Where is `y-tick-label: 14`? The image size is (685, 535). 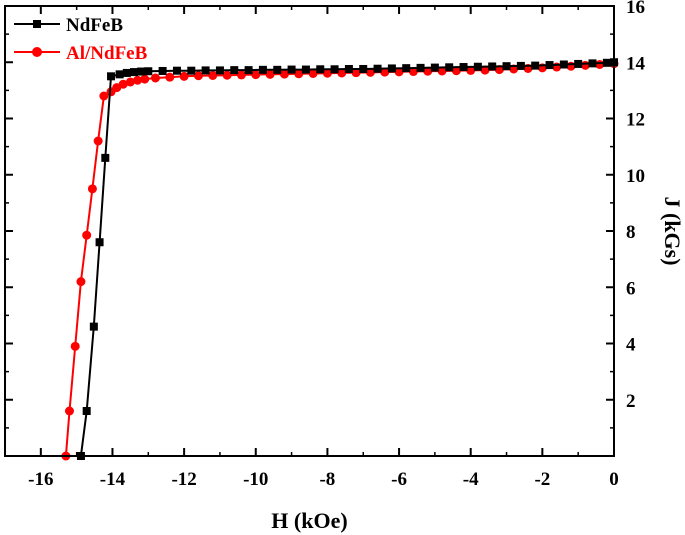 y-tick-label: 14 is located at coordinates (636, 63).